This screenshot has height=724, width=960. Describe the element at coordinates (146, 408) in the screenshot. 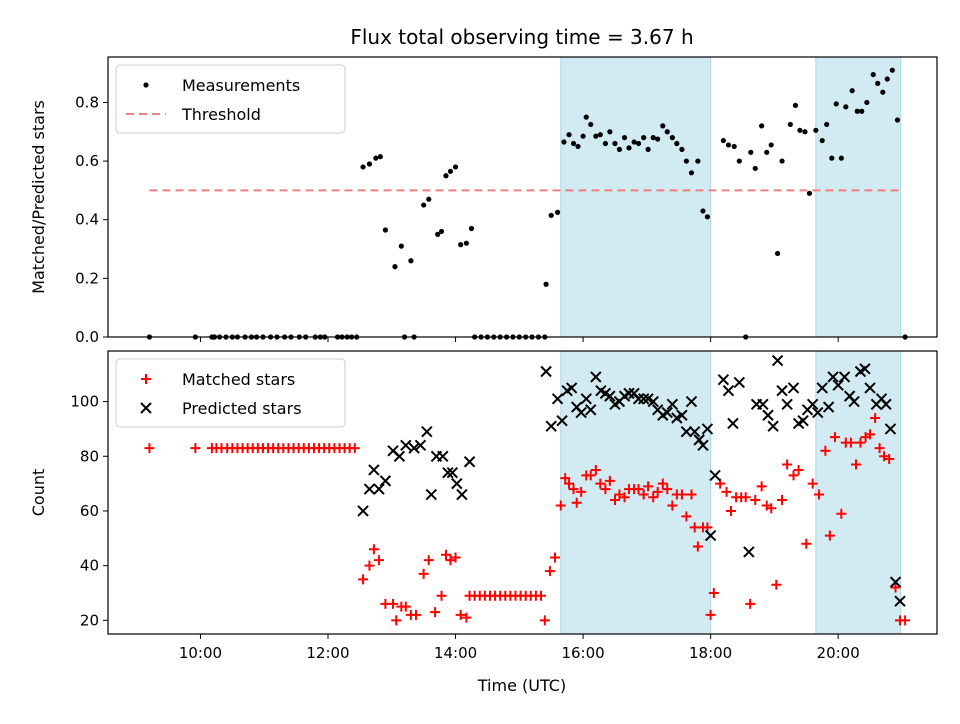

I see `legend-predicted-marker` at that location.